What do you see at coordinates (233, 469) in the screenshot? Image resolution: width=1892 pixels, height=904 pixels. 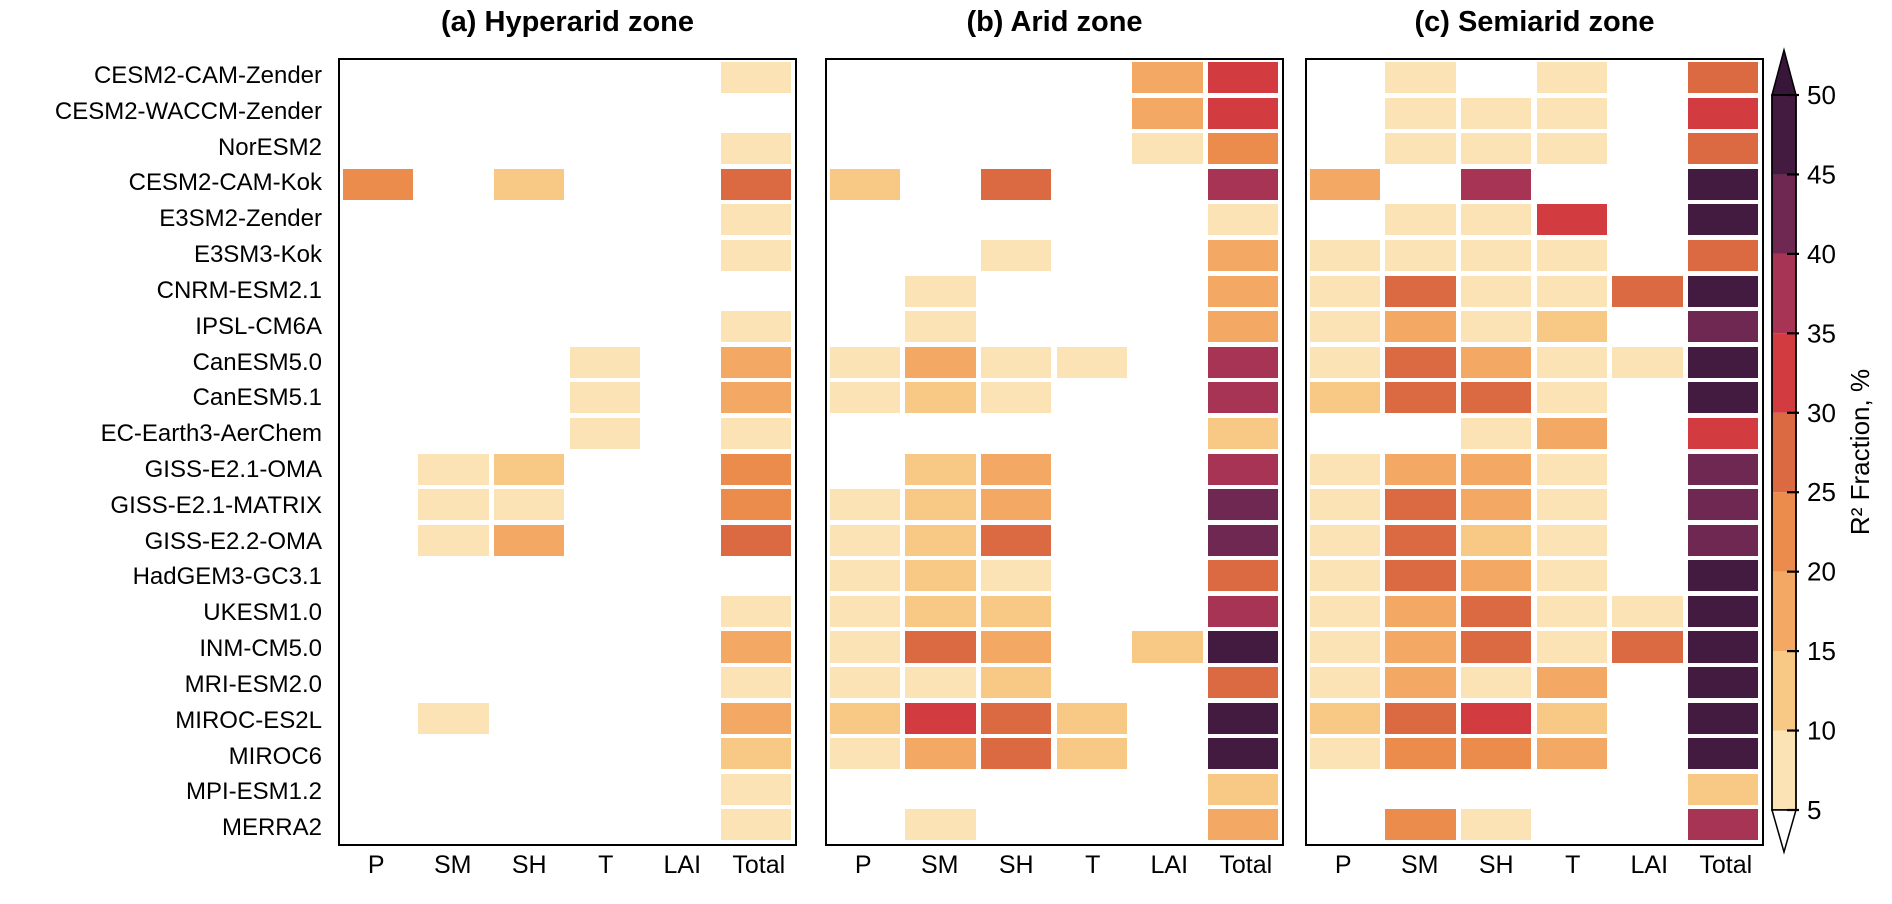 I see `row-label-GISS-E2.1-OMA: GISS-E2.1-OMA` at bounding box center [233, 469].